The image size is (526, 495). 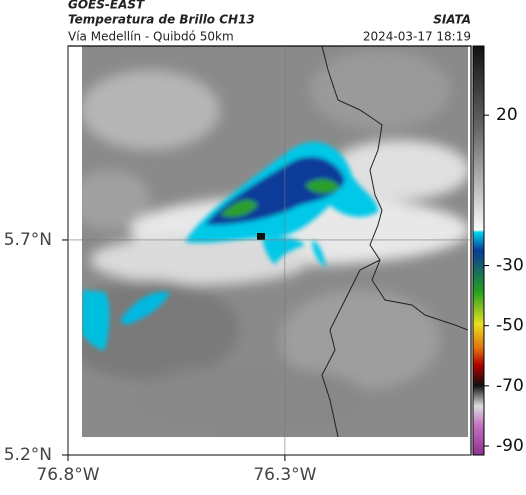 I want to click on colorbar-tick-label: -70, so click(x=510, y=386).